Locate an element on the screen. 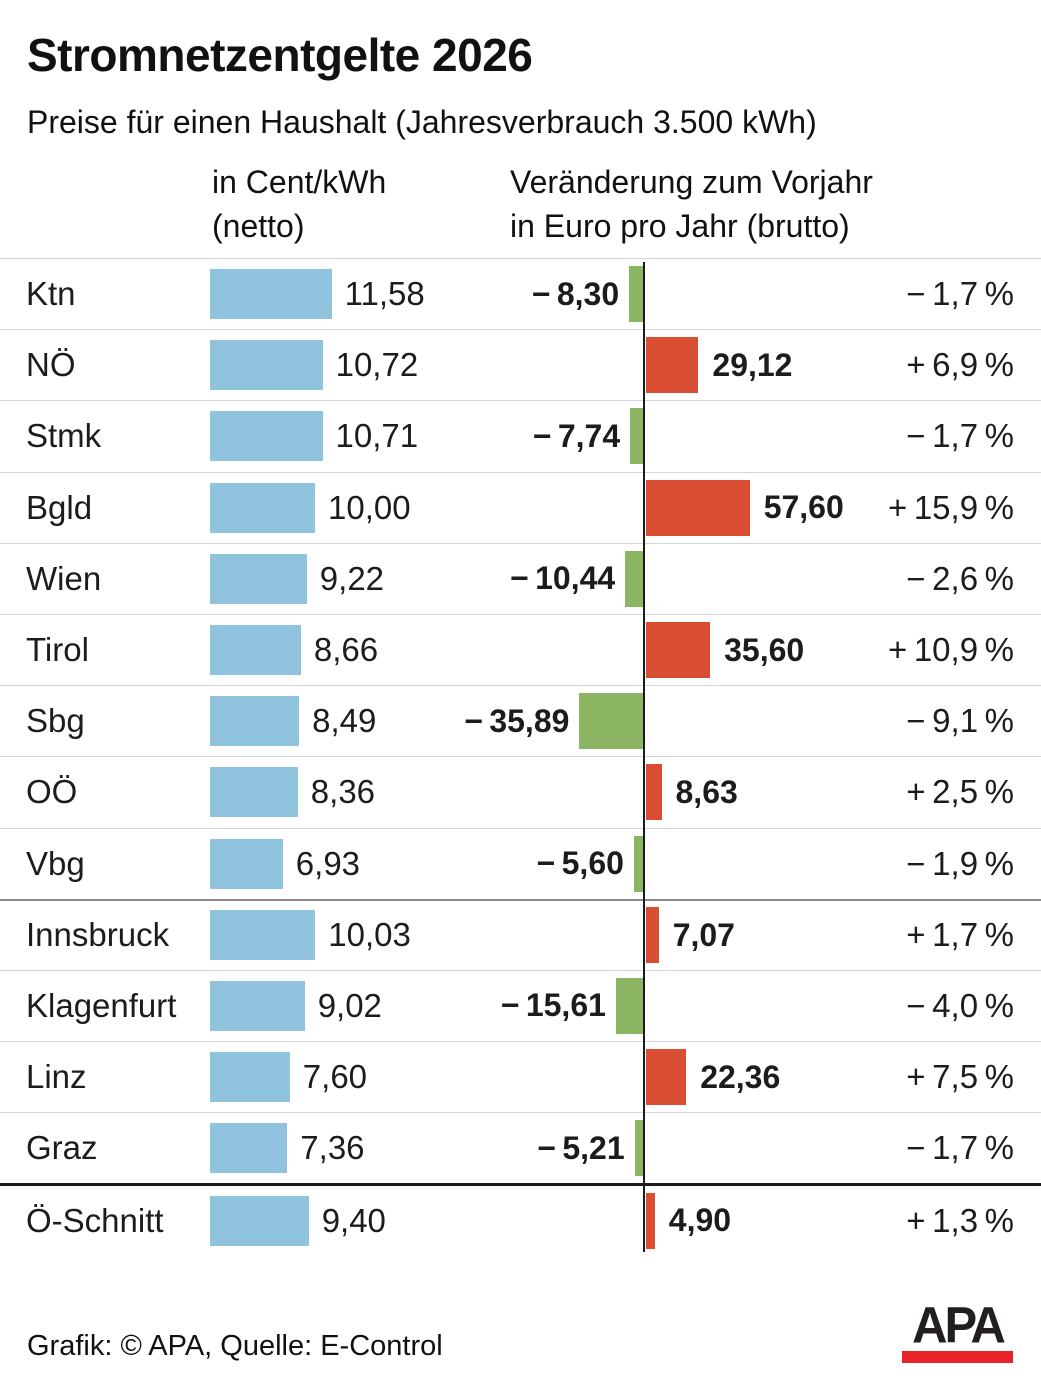 This screenshot has height=1383, width=1041. page-title: Stromnetzentgelte 2026 is located at coordinates (280, 55).